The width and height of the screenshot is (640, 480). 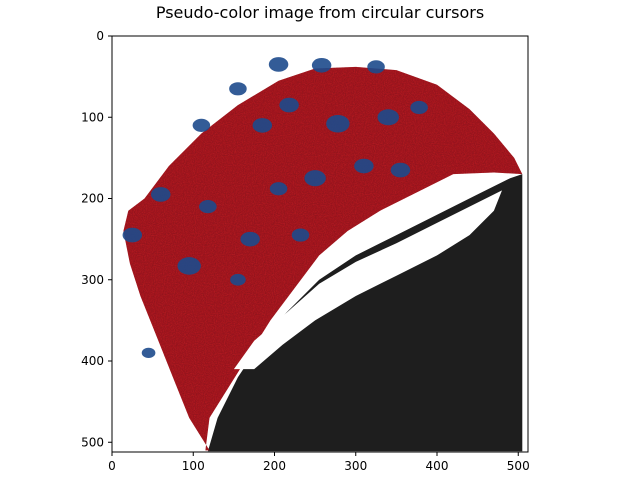 What do you see at coordinates (437, 466) in the screenshot?
I see `x-tick-label: 400` at bounding box center [437, 466].